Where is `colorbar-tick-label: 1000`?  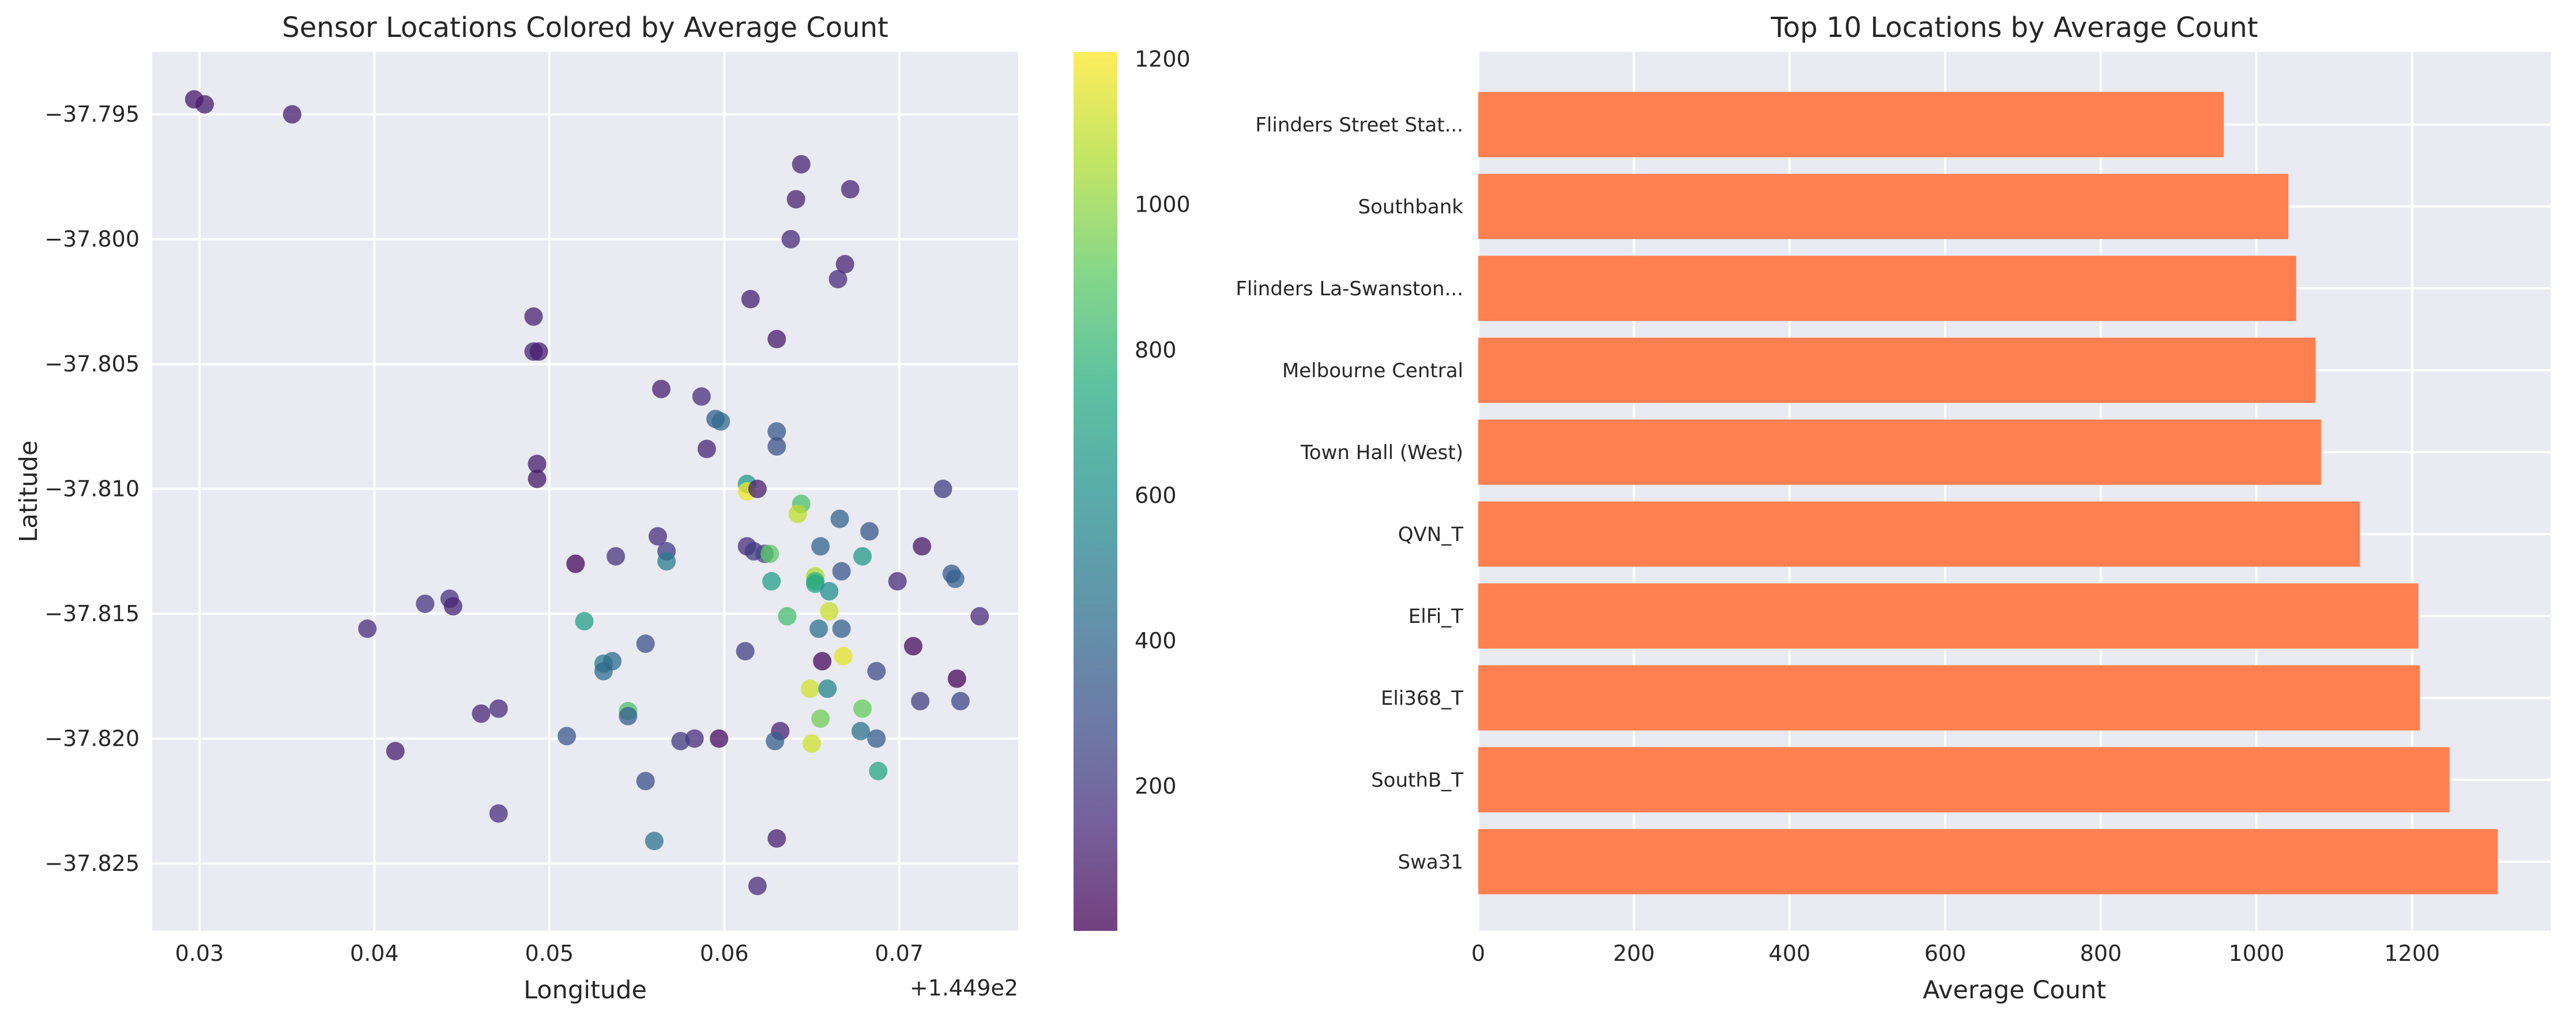
colorbar-tick-label: 1000 is located at coordinates (1163, 204).